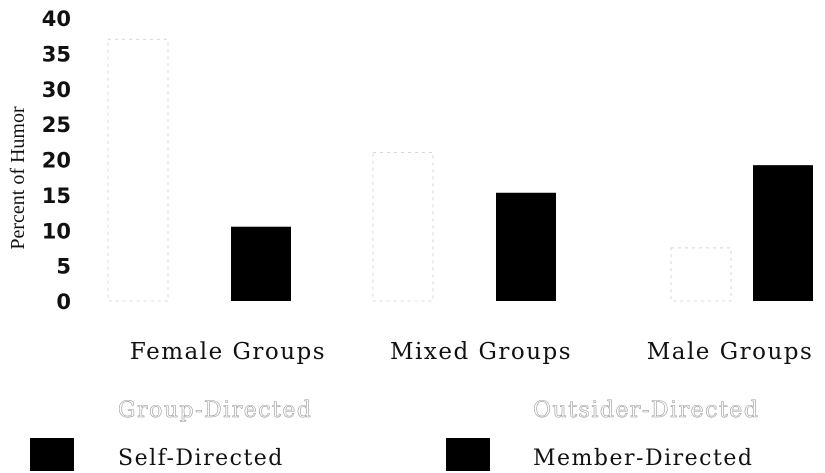 This screenshot has width=825, height=473. I want to click on legend-label: Member-Directed, so click(643, 458).